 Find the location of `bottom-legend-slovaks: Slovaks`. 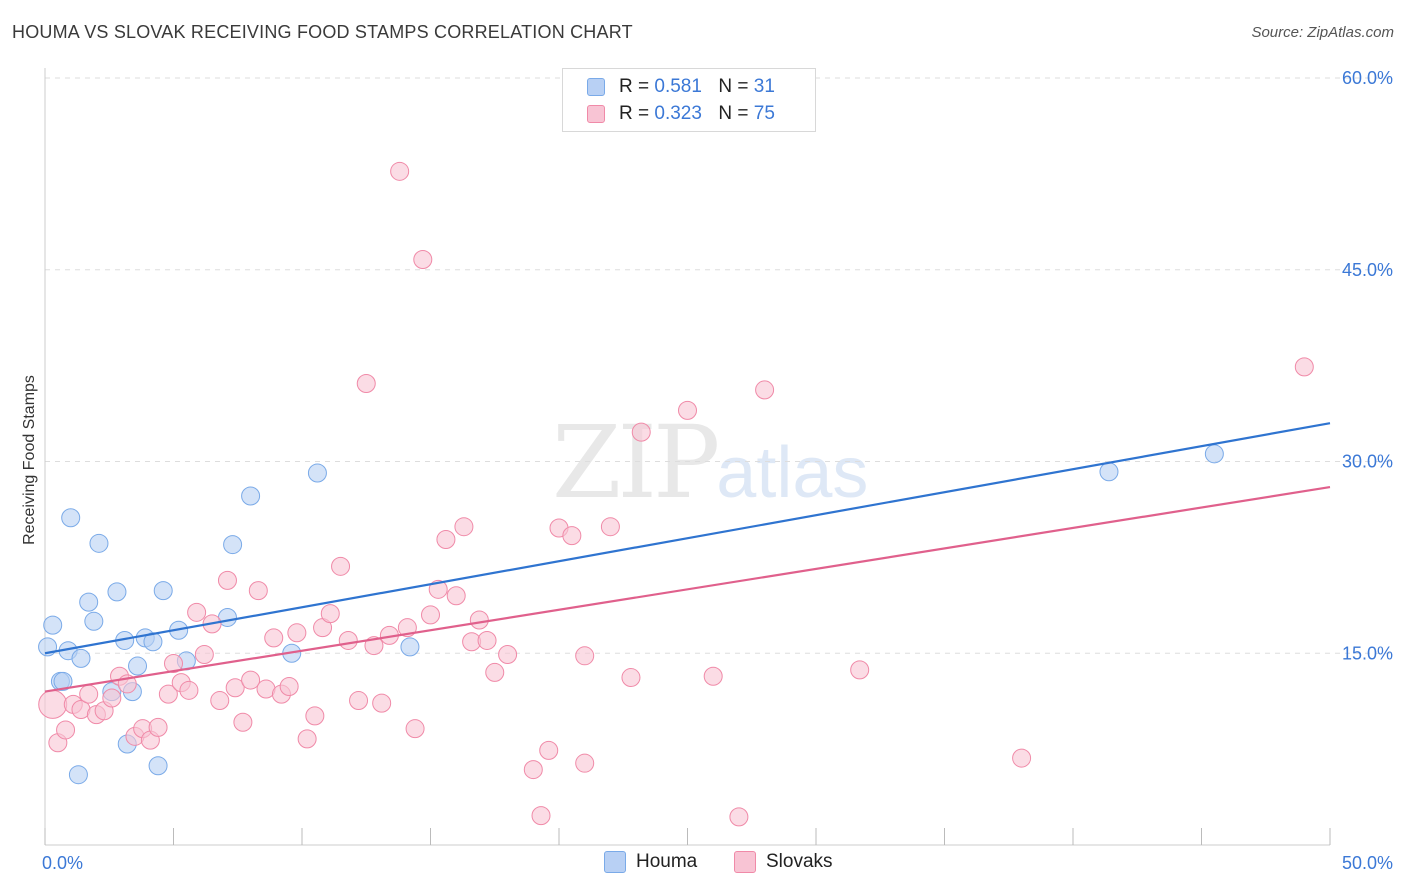

bottom-legend-slovaks: Slovaks is located at coordinates (783, 862).